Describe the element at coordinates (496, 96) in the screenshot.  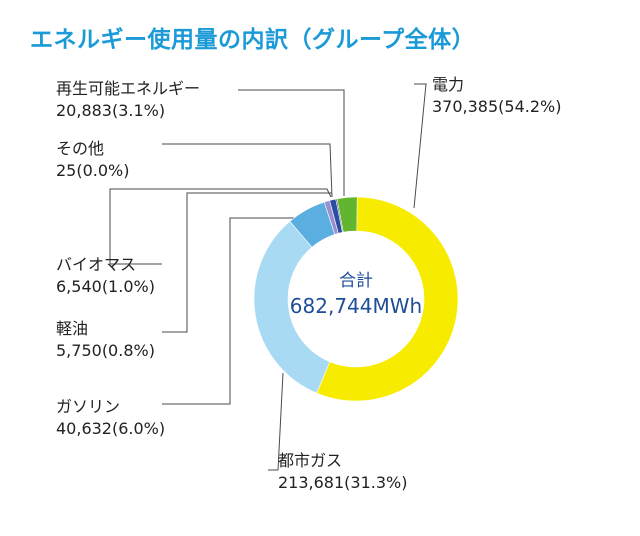
I see `label-electricity: 電力 370,385(54.2%)` at that location.